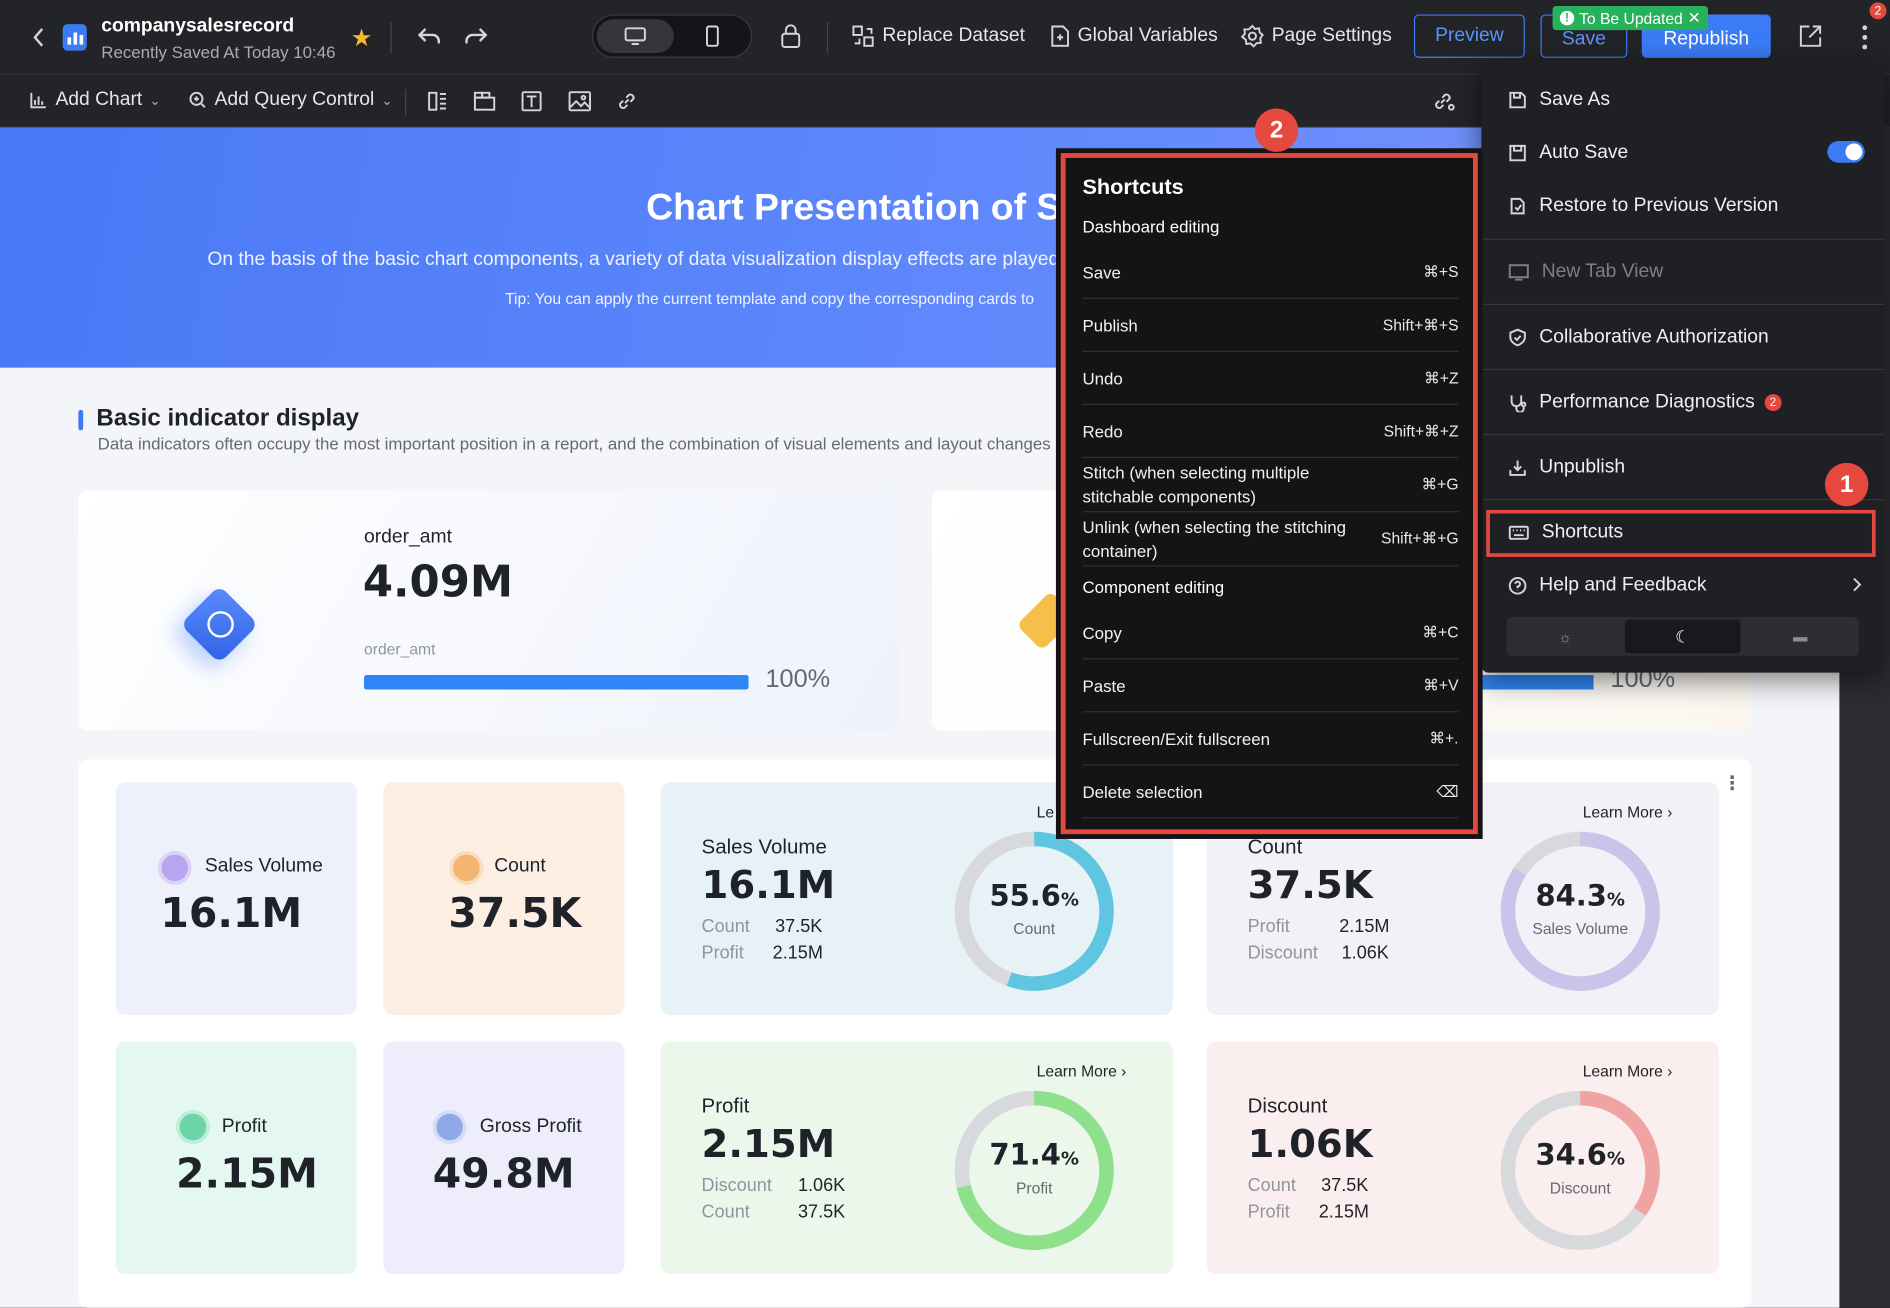  I want to click on auto-save-toggle, so click(1846, 152).